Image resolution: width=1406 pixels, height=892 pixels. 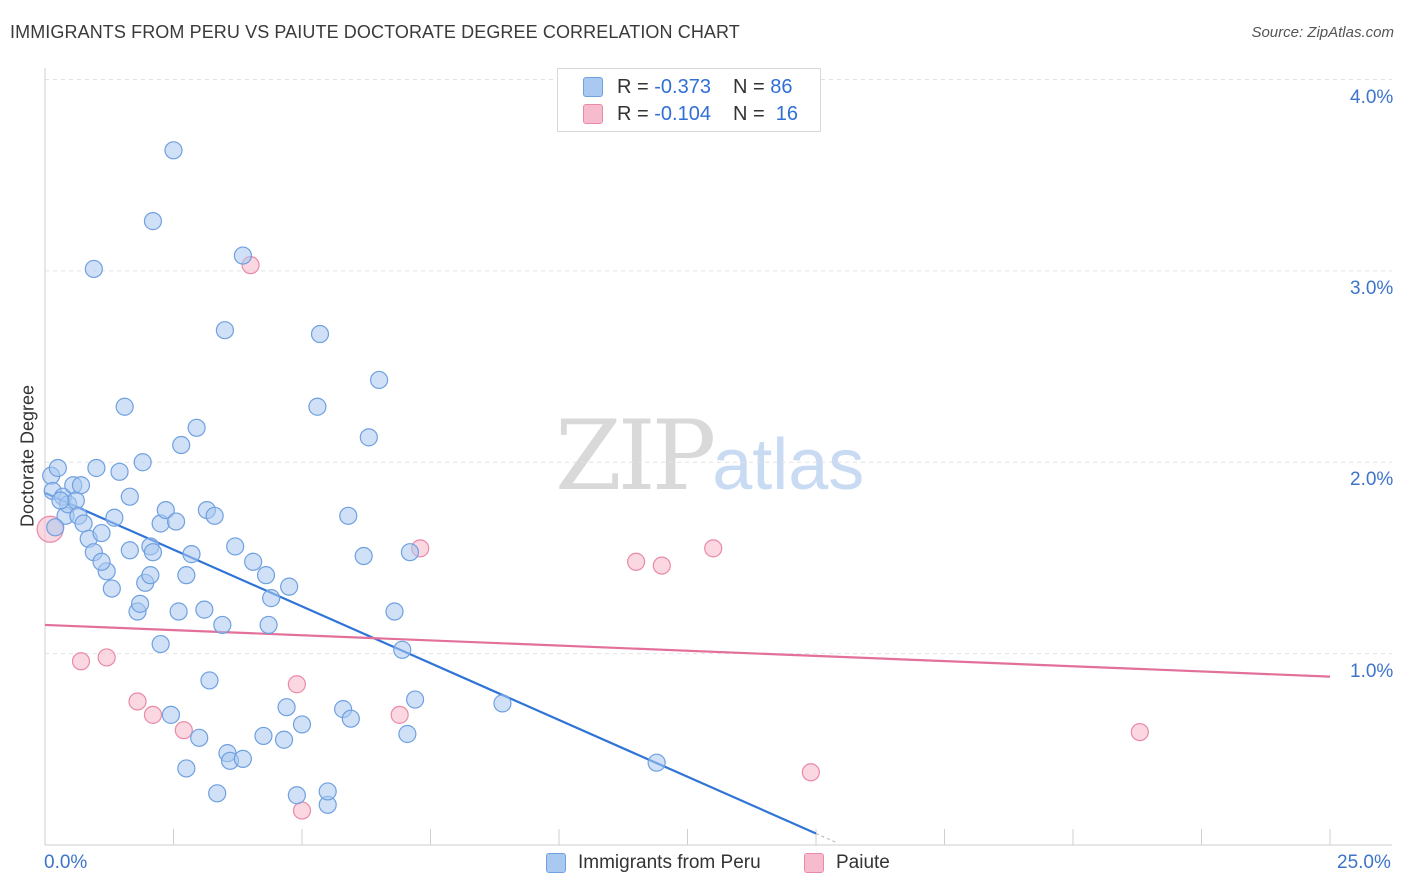 I want to click on bottom-legend-swatch-peru, so click(x=556, y=863).